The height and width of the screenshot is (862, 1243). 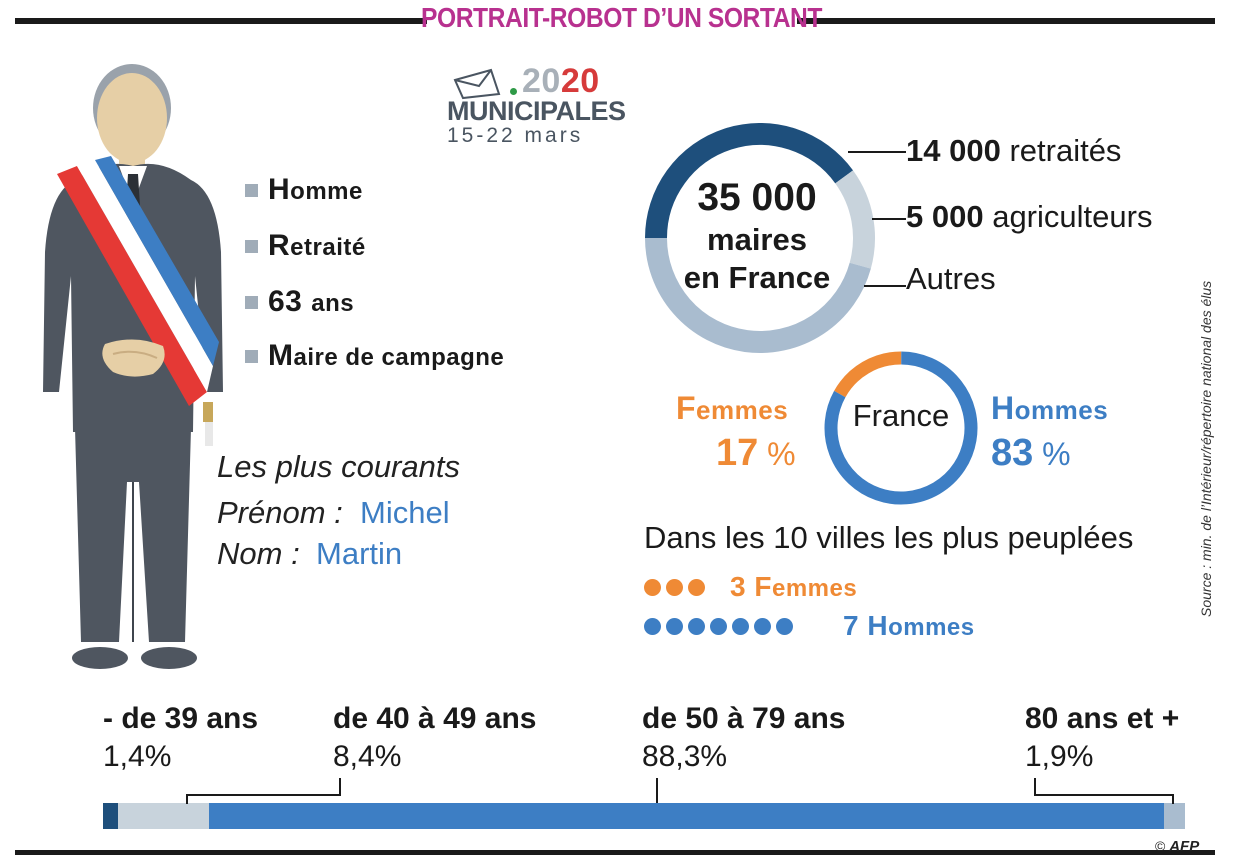 What do you see at coordinates (868, 374) in the screenshot?
I see `donut-slice-femmes` at bounding box center [868, 374].